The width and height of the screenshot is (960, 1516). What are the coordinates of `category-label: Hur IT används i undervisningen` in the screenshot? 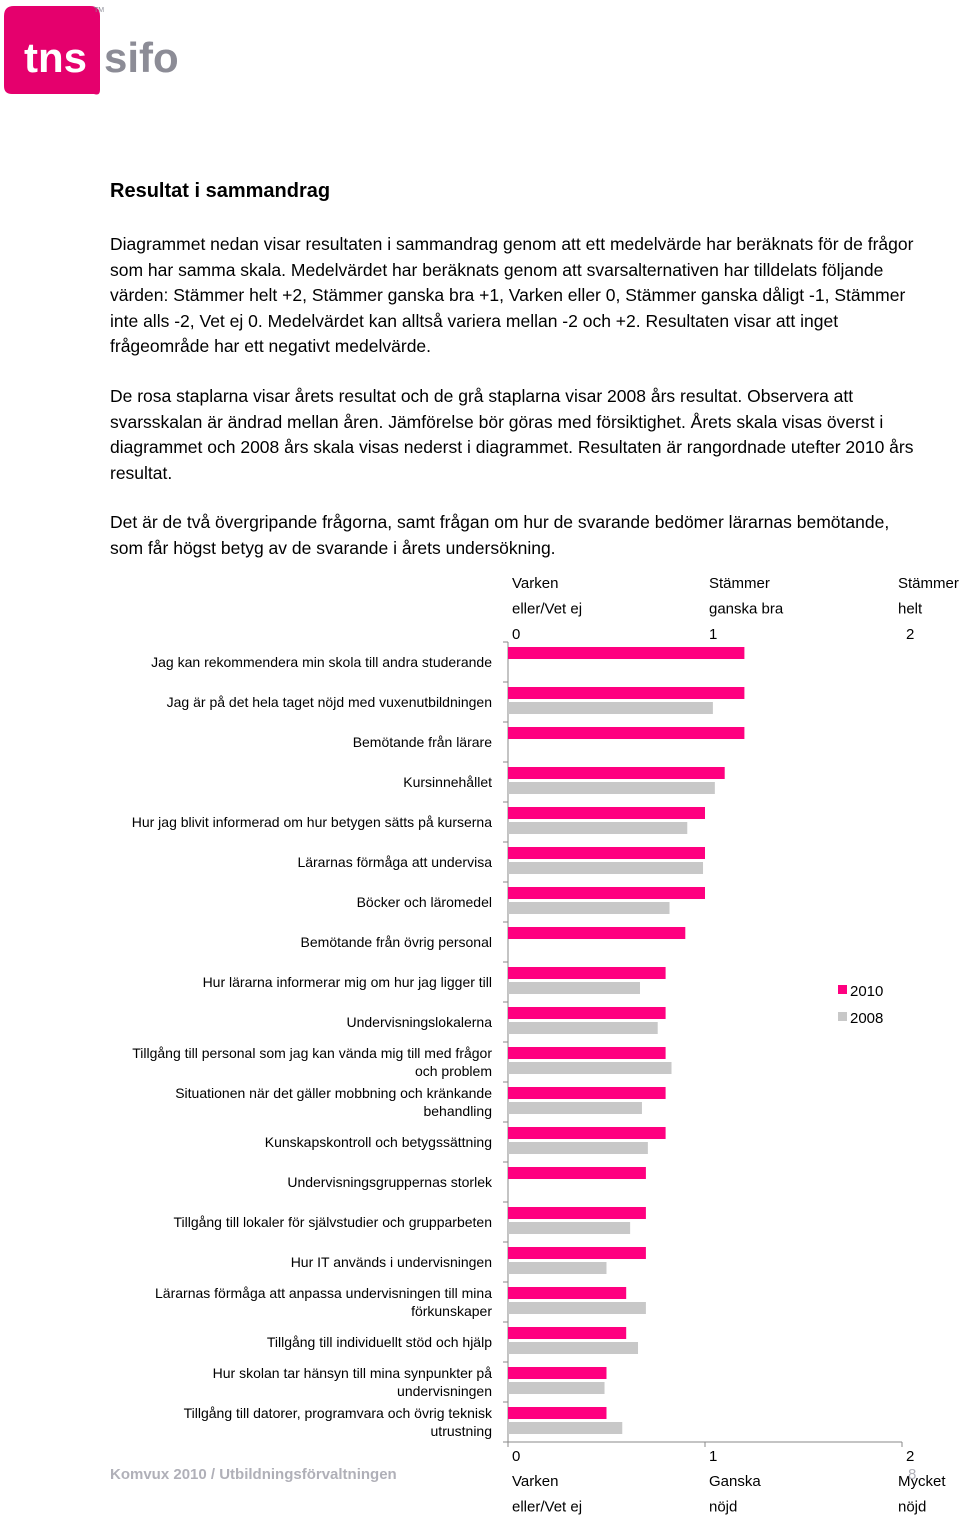 It's located at (391, 1262).